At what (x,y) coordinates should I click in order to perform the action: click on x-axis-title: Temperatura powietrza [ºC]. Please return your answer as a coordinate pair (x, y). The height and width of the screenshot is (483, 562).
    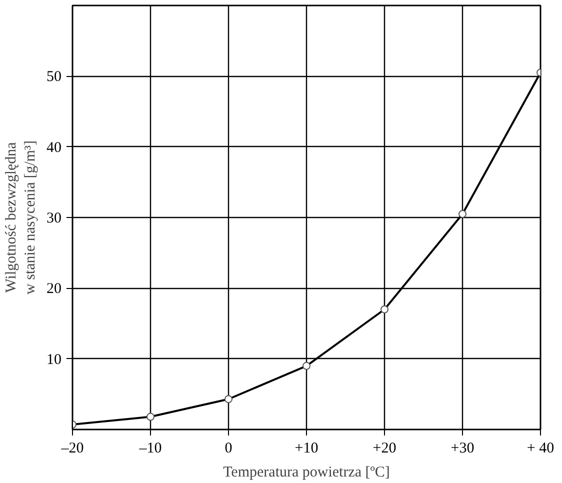
    Looking at the image, I should click on (306, 472).